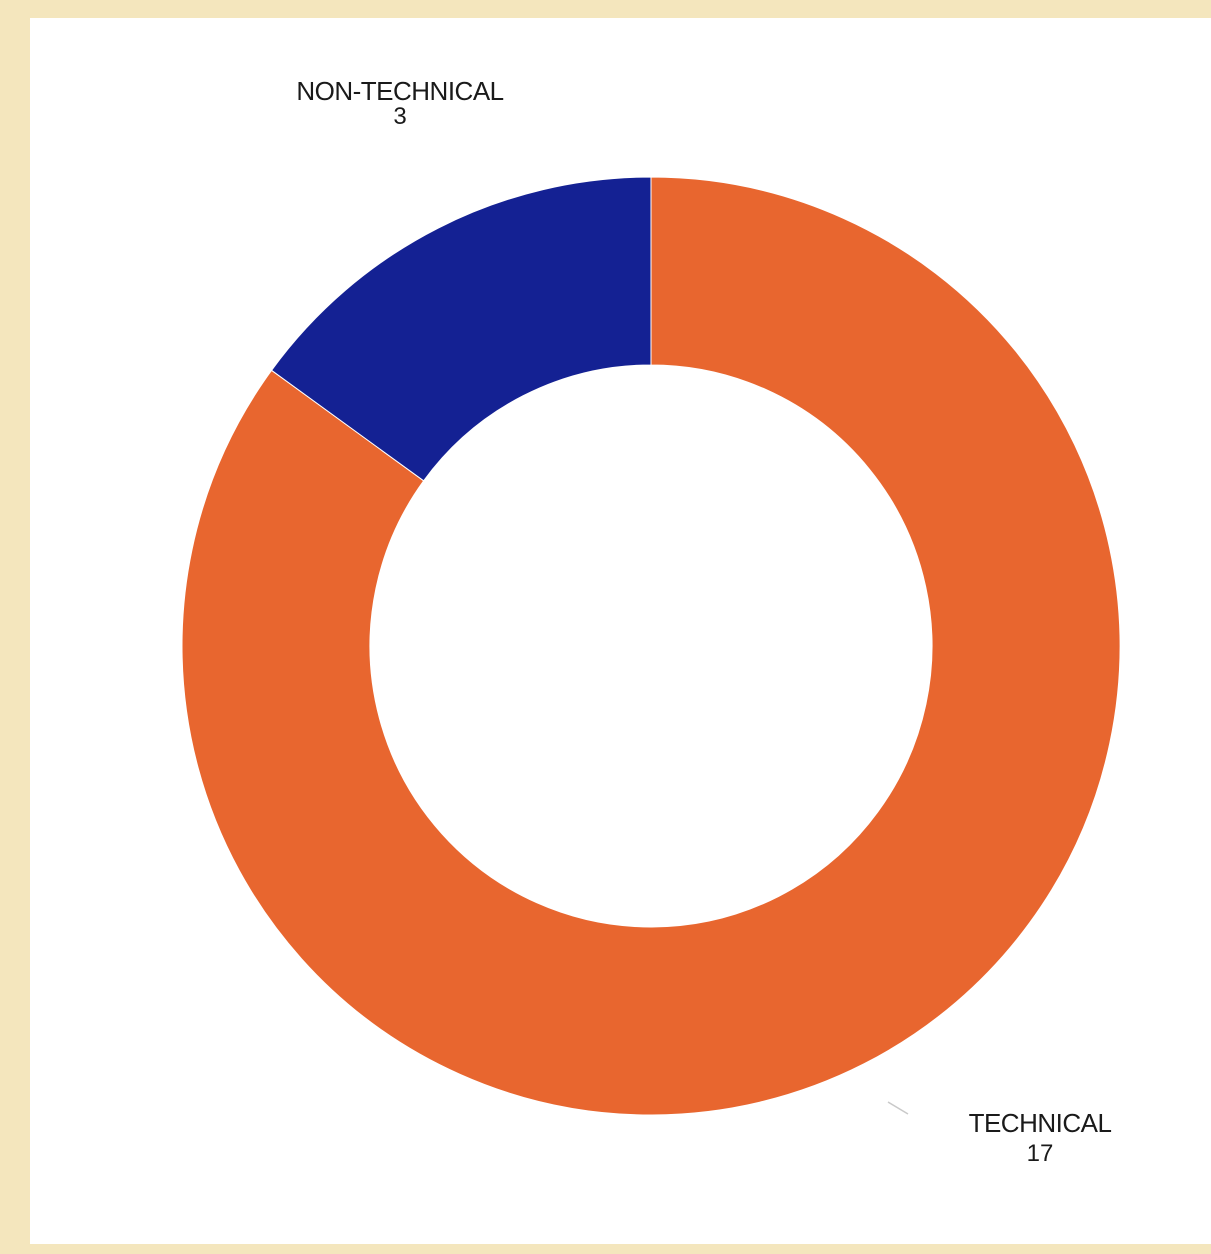 The width and height of the screenshot is (1211, 1254). I want to click on technical-label: TECHNICAL 17, so click(1040, 1137).